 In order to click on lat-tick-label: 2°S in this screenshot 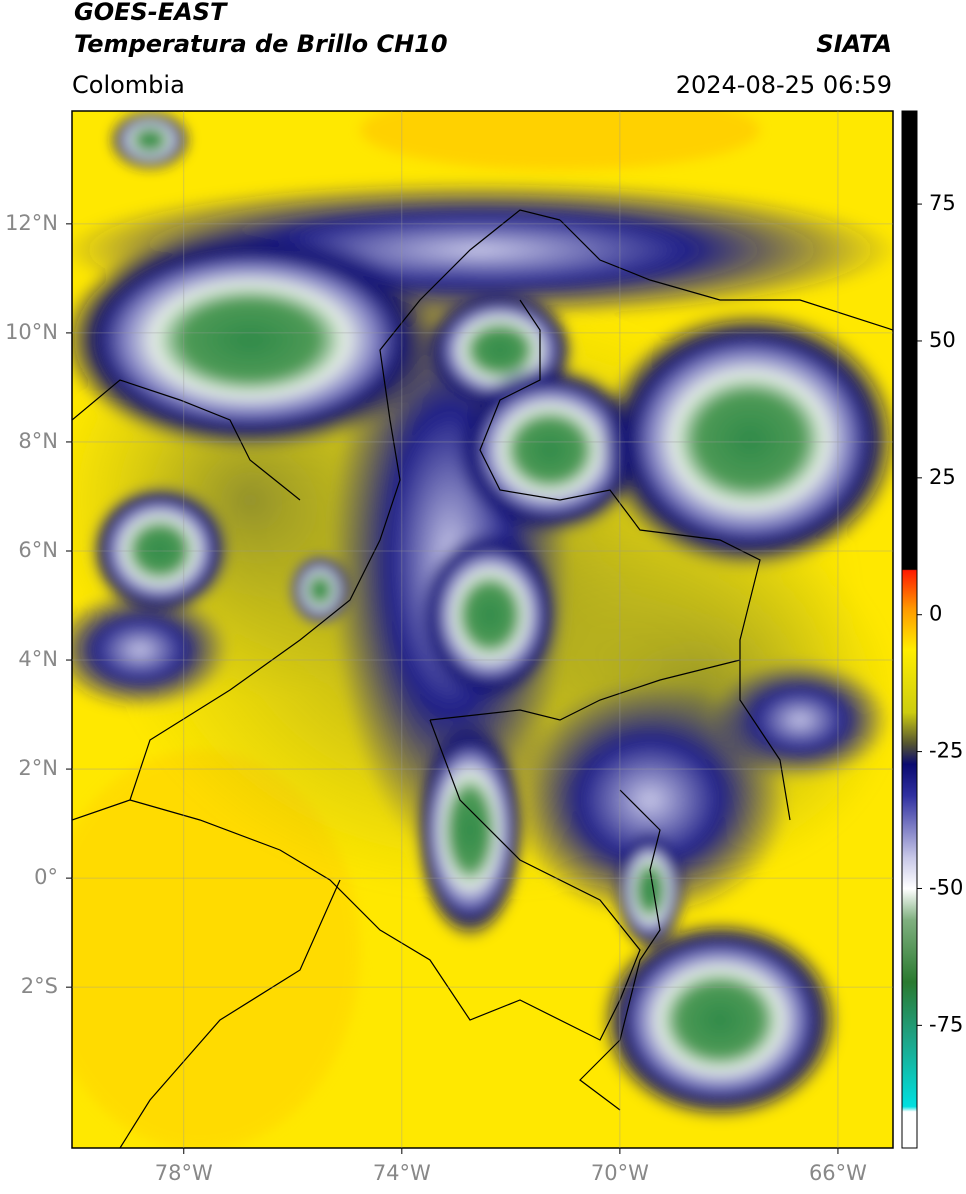, I will do `click(39, 986)`.